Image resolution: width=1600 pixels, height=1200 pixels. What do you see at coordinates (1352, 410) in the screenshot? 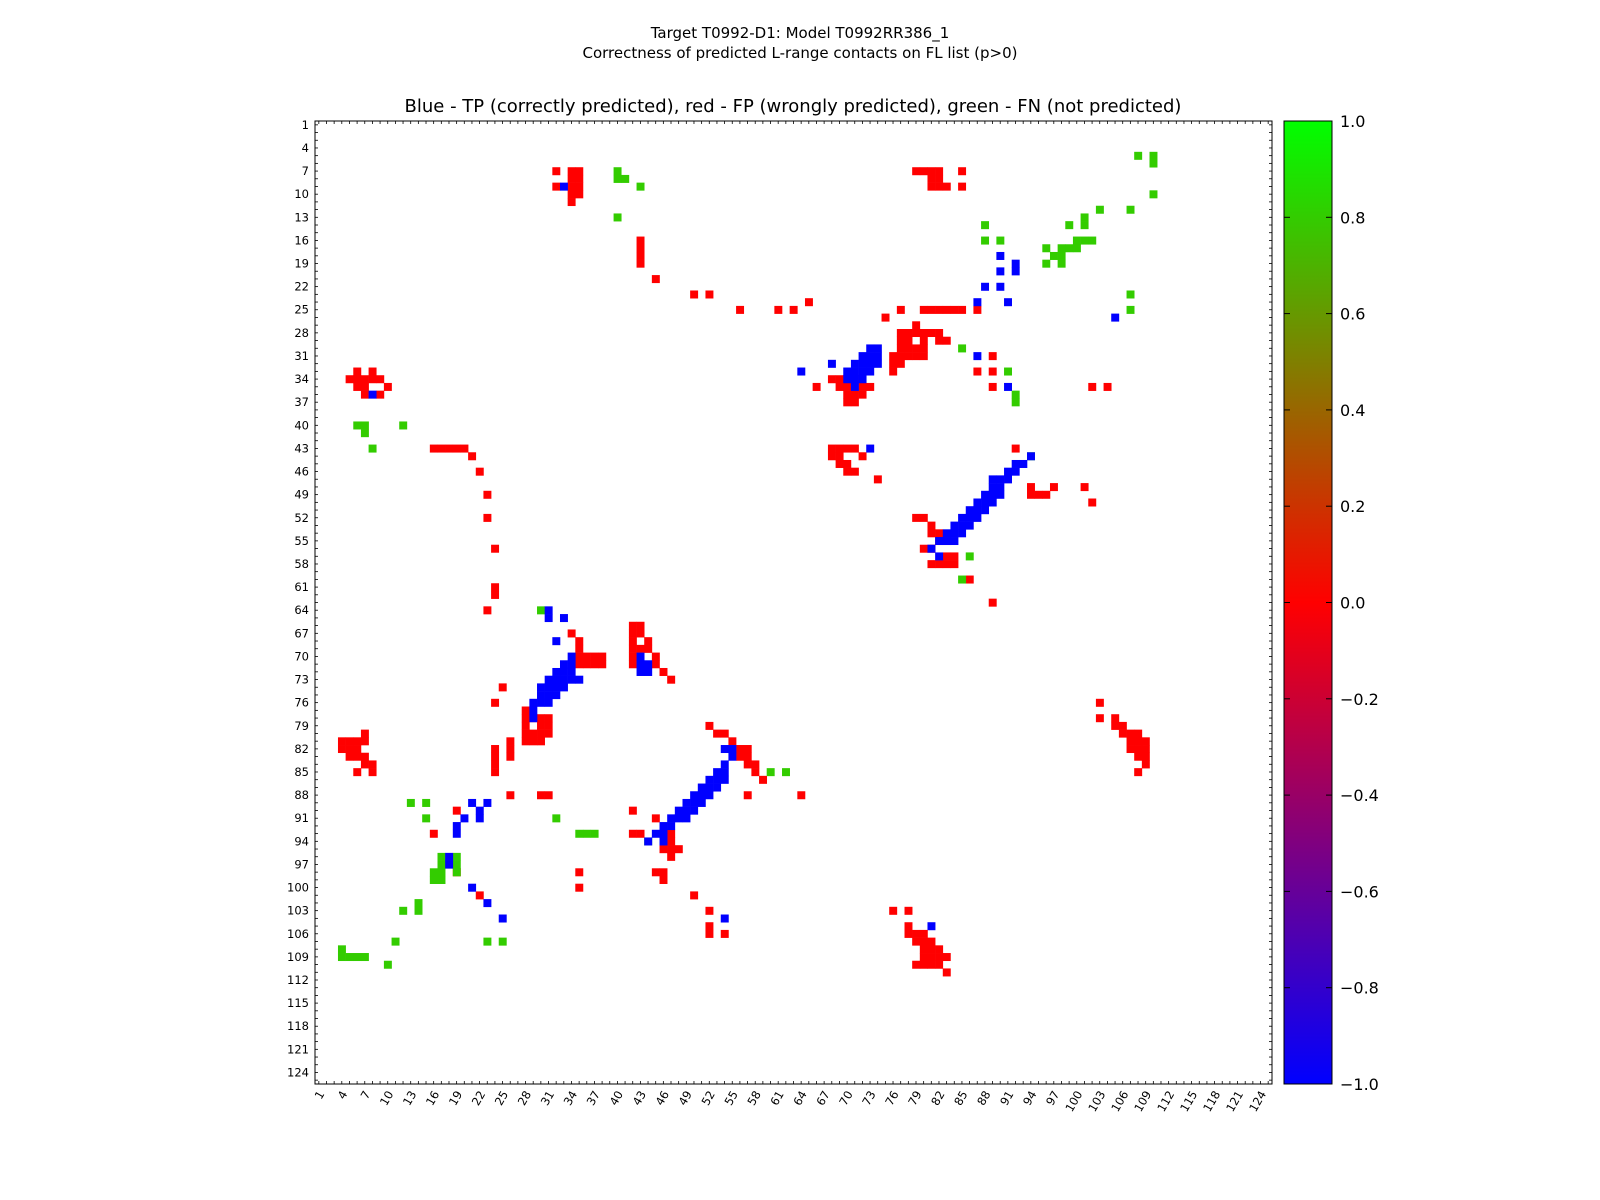
I see `colorbar-tick-label: 0.4` at bounding box center [1352, 410].